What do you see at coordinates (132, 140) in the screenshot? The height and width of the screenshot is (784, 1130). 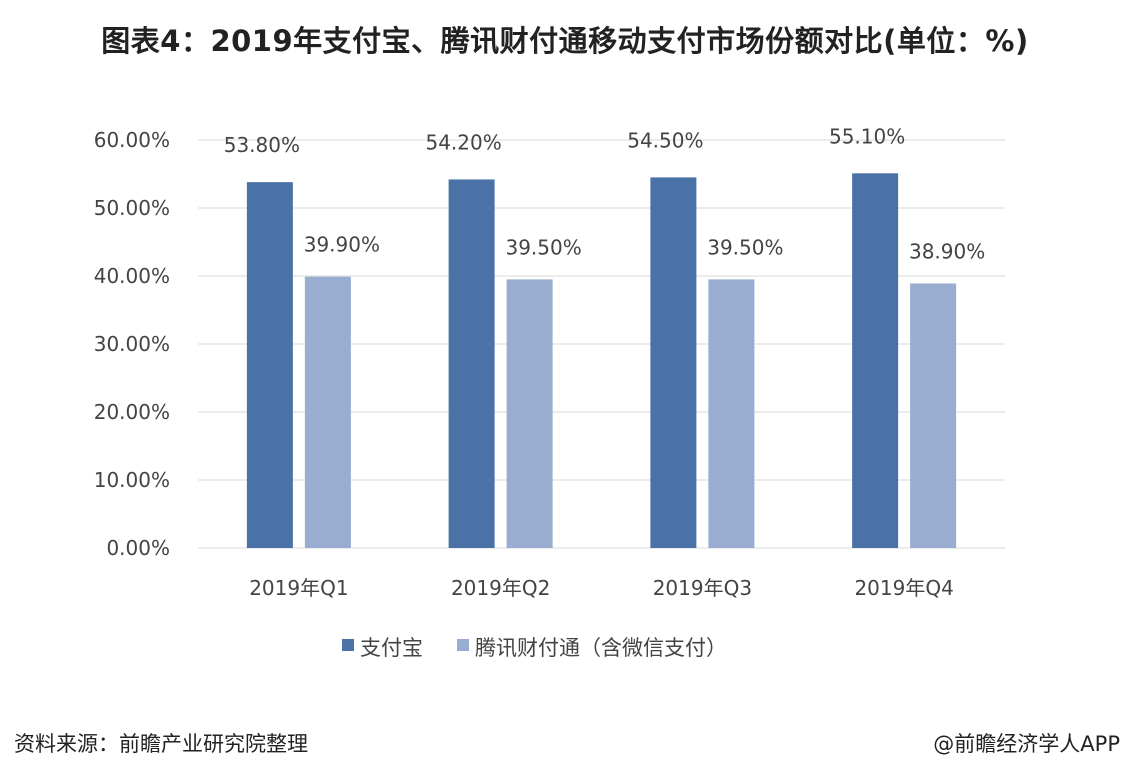 I see `y-tick-label: 60.00%` at bounding box center [132, 140].